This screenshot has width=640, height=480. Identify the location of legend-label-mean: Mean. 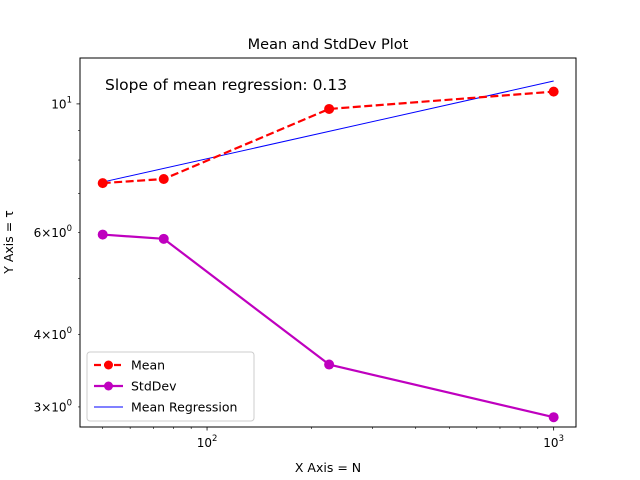
(148, 365).